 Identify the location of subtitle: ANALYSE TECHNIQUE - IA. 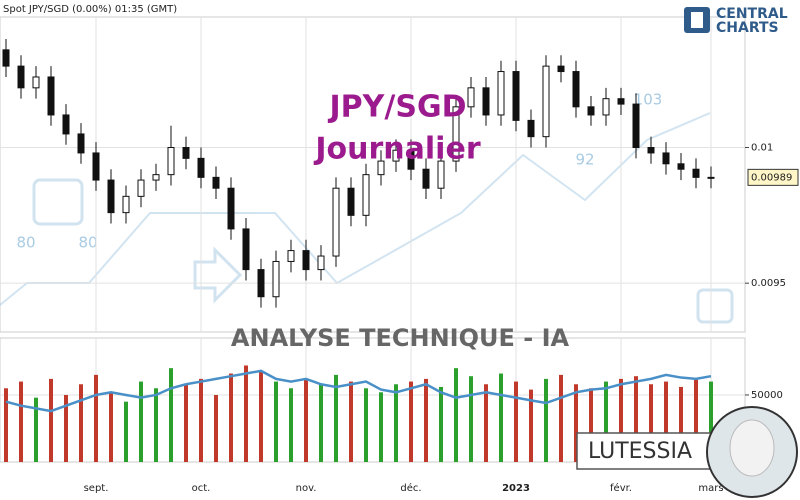
(400, 338).